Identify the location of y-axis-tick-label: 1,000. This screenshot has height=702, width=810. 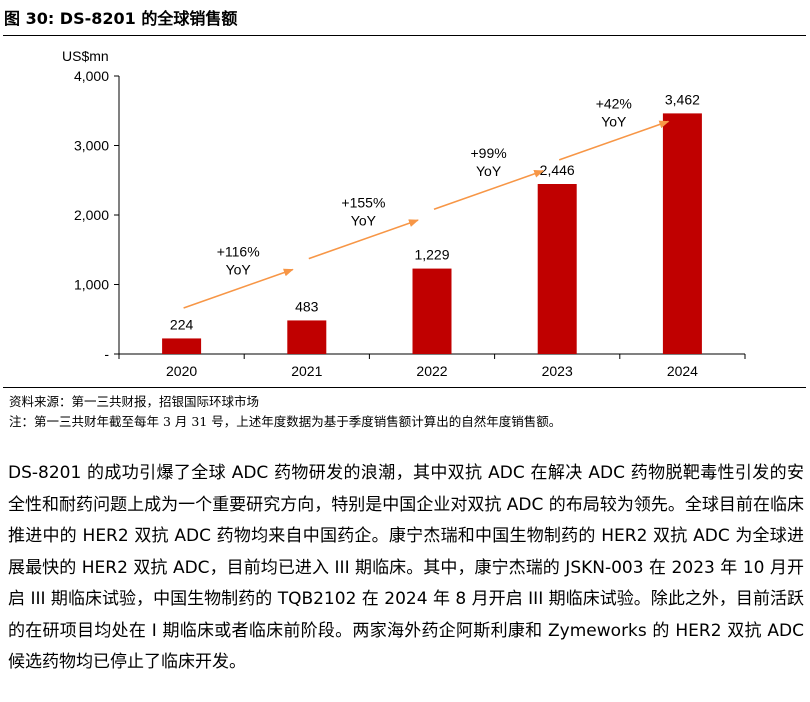
(91, 285).